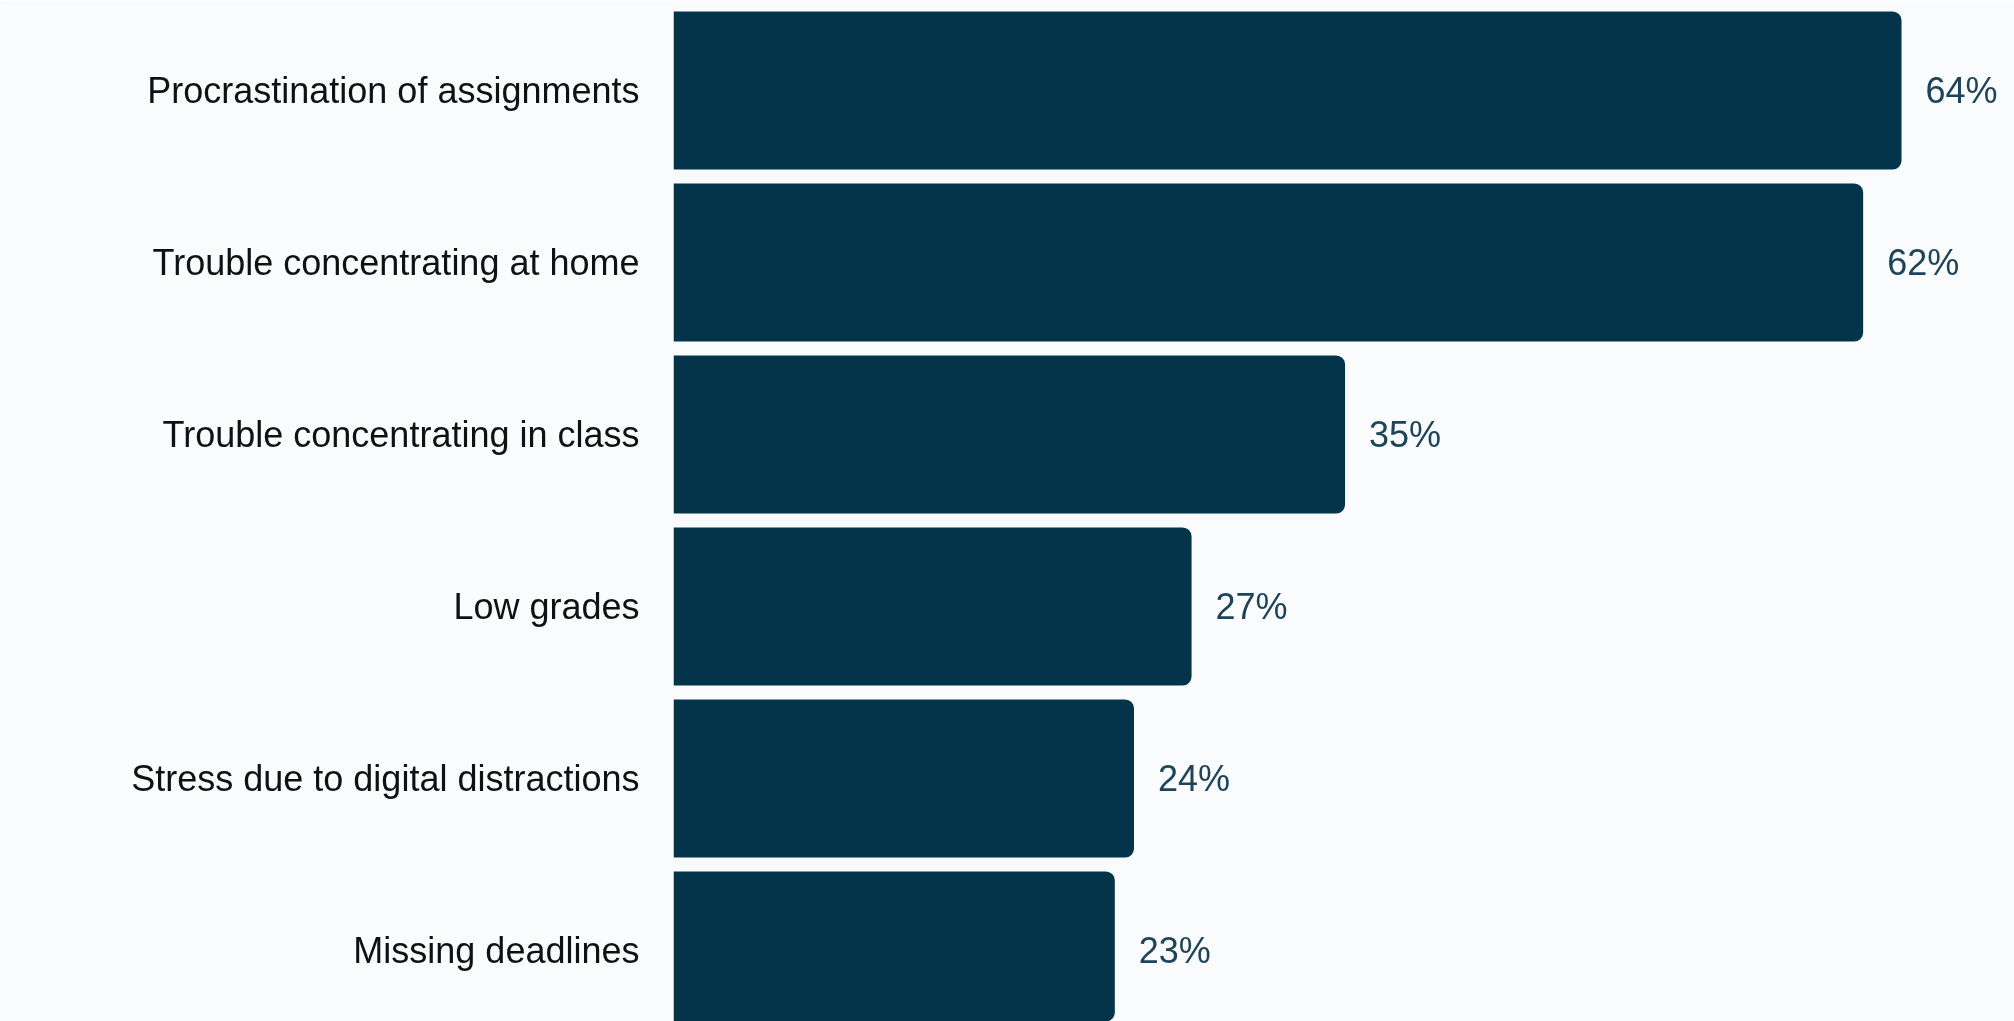 The height and width of the screenshot is (1021, 2014). What do you see at coordinates (393, 90) in the screenshot?
I see `y-tick-label: Procrastination of assignments` at bounding box center [393, 90].